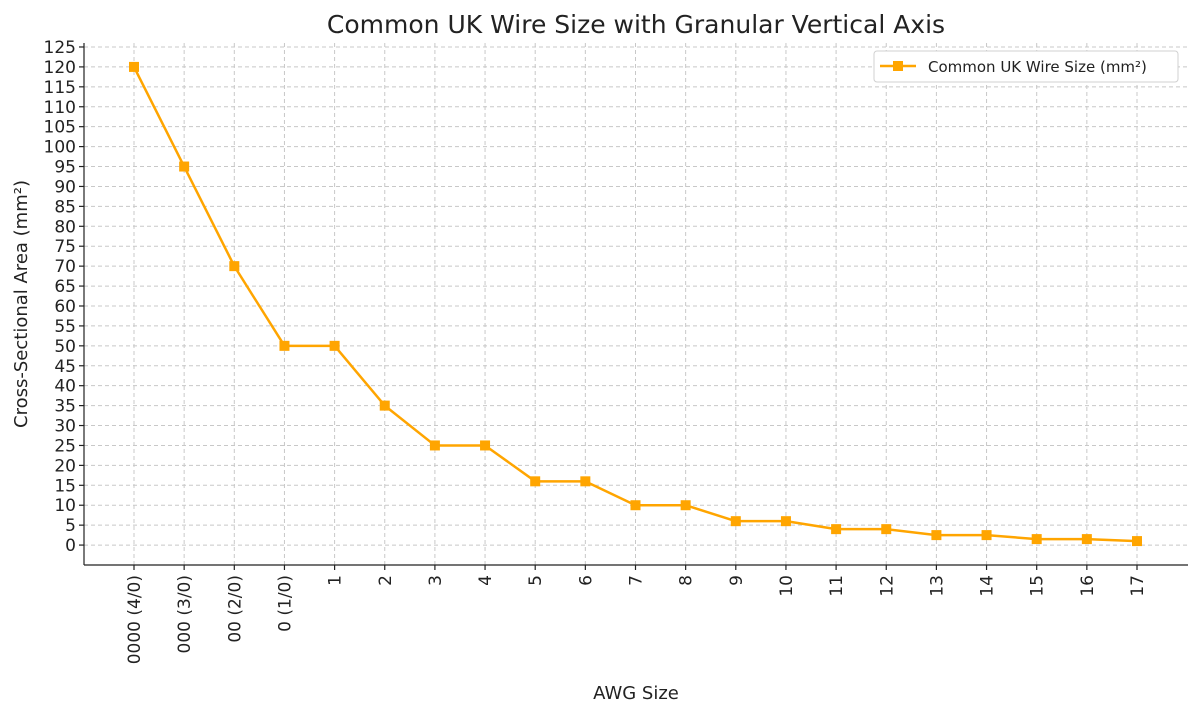 The height and width of the screenshot is (720, 1200). Describe the element at coordinates (65, 207) in the screenshot. I see `y-tick-label: 85` at that location.